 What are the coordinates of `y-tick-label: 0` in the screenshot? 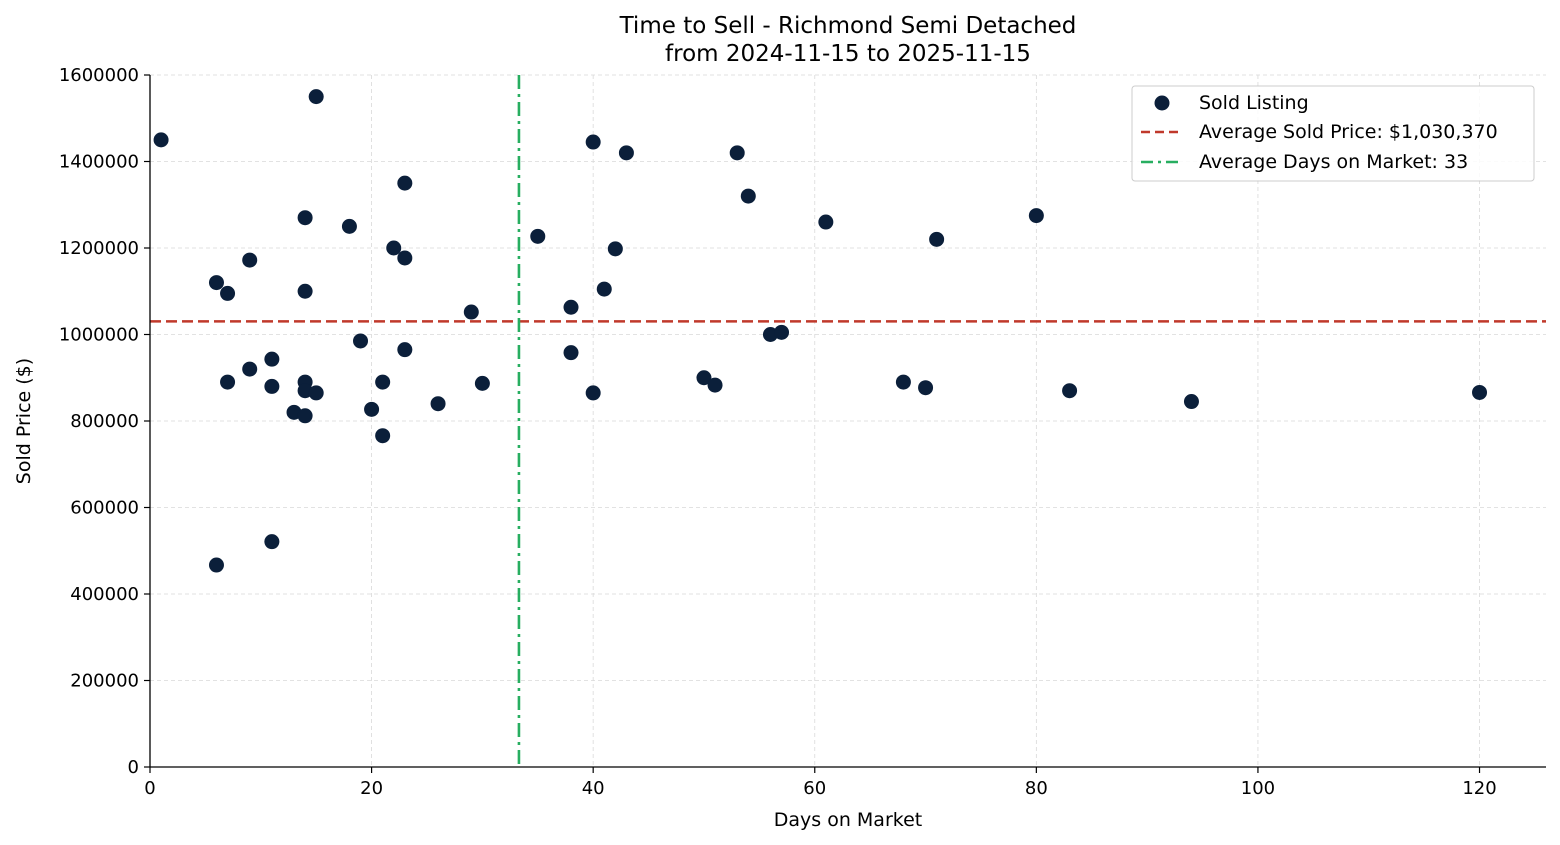 It's located at (133, 767).